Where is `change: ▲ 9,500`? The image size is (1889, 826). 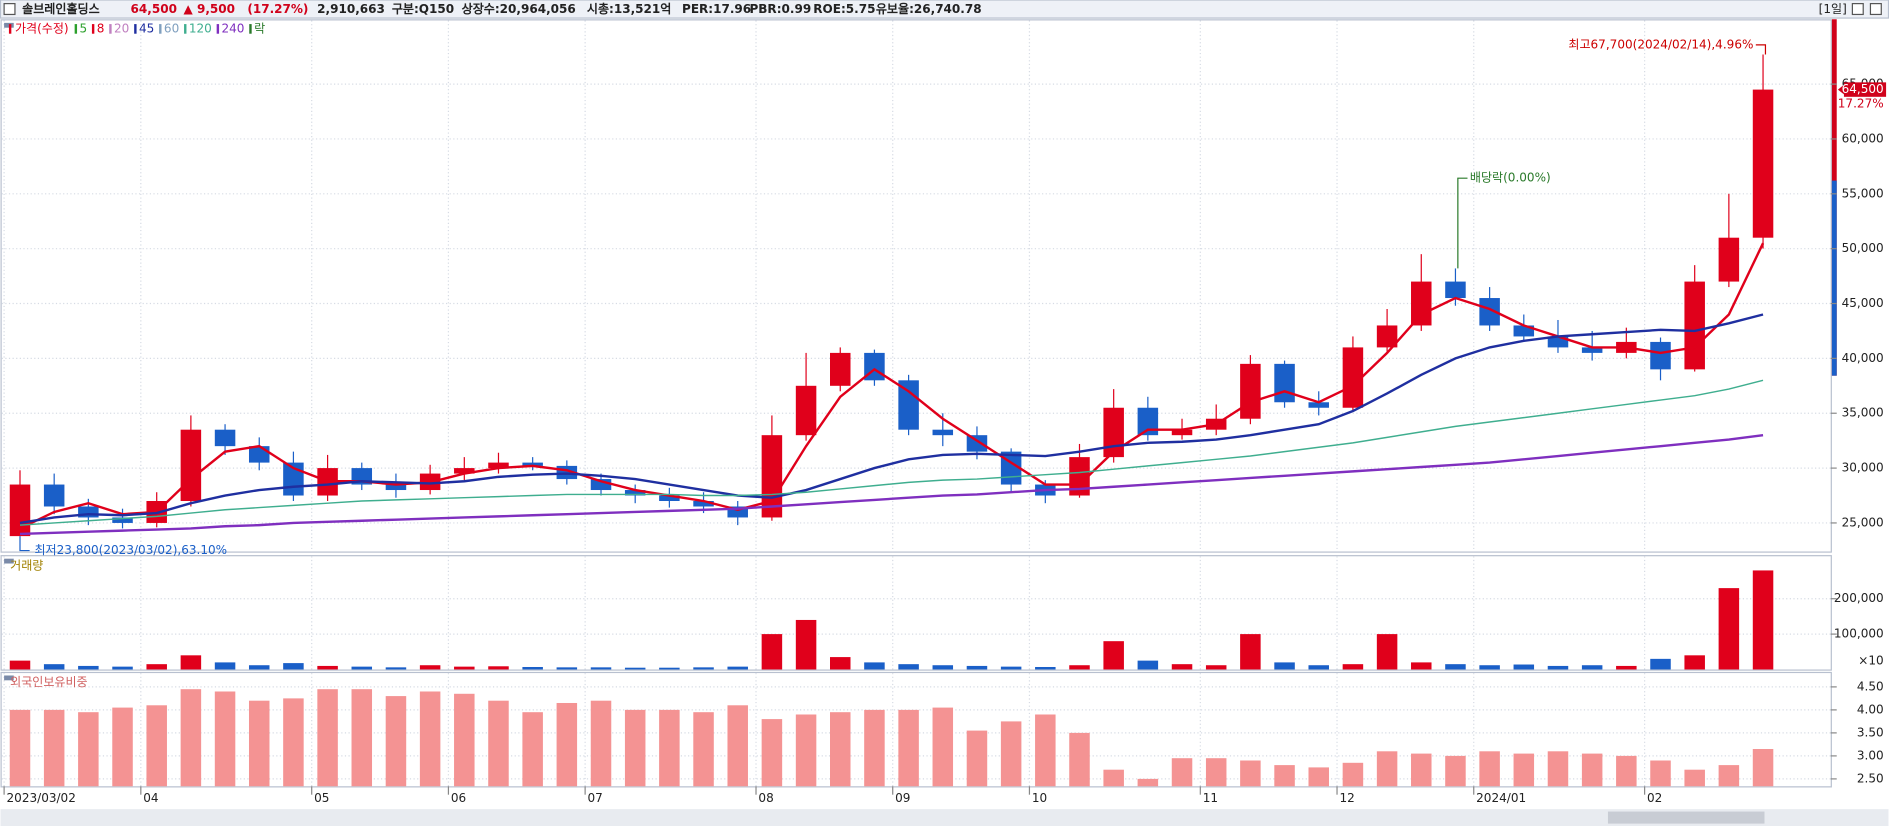 change: ▲ 9,500 is located at coordinates (210, 9).